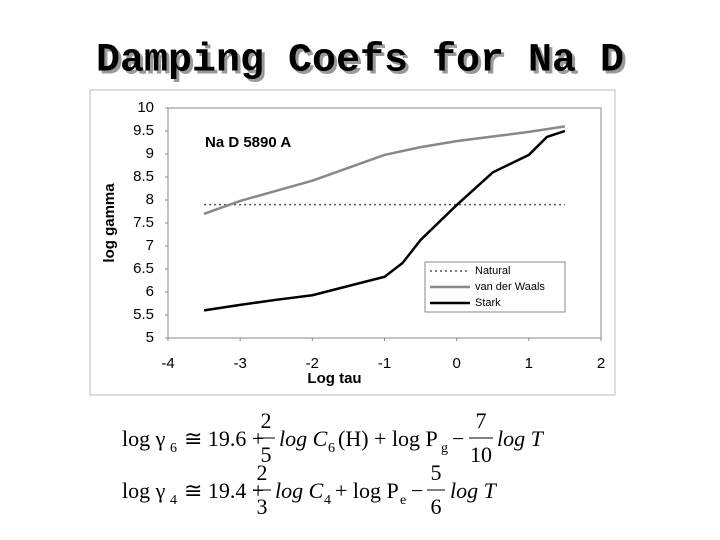 This screenshot has height=540, width=720. Describe the element at coordinates (224, 490) in the screenshot. I see `eq-text: ≅ 19.4 +` at that location.